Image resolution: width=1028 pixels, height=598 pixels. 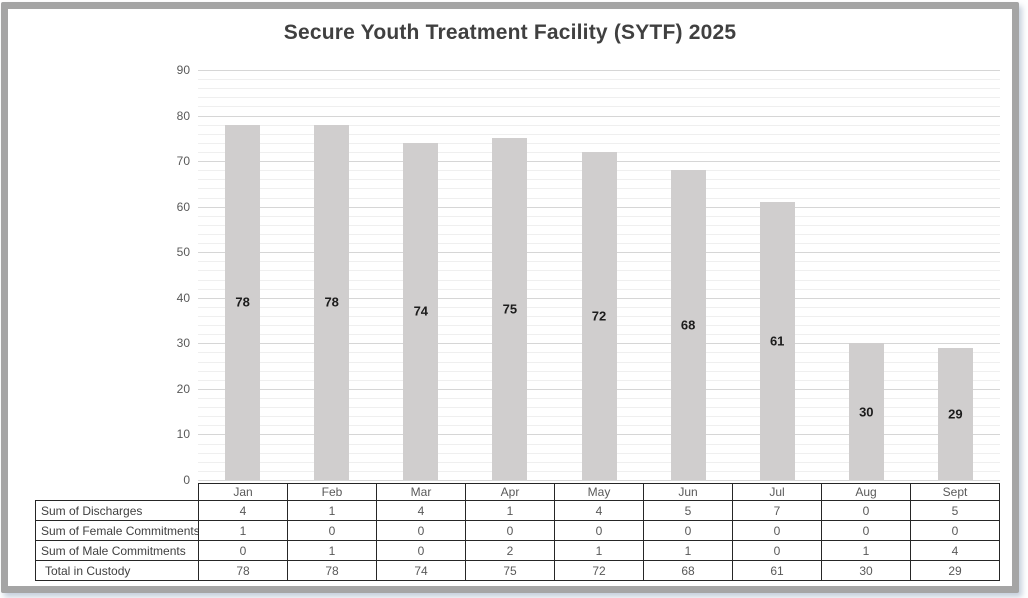 What do you see at coordinates (599, 492) in the screenshot?
I see `month-header-cell: May` at bounding box center [599, 492].